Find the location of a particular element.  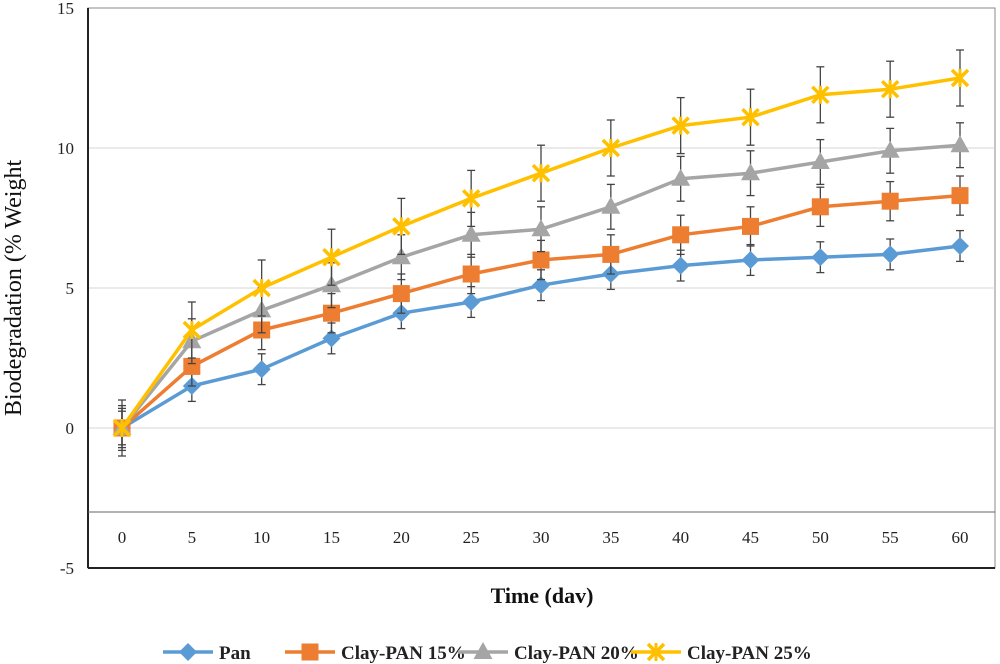

x-tick-label: 10 is located at coordinates (261, 537).